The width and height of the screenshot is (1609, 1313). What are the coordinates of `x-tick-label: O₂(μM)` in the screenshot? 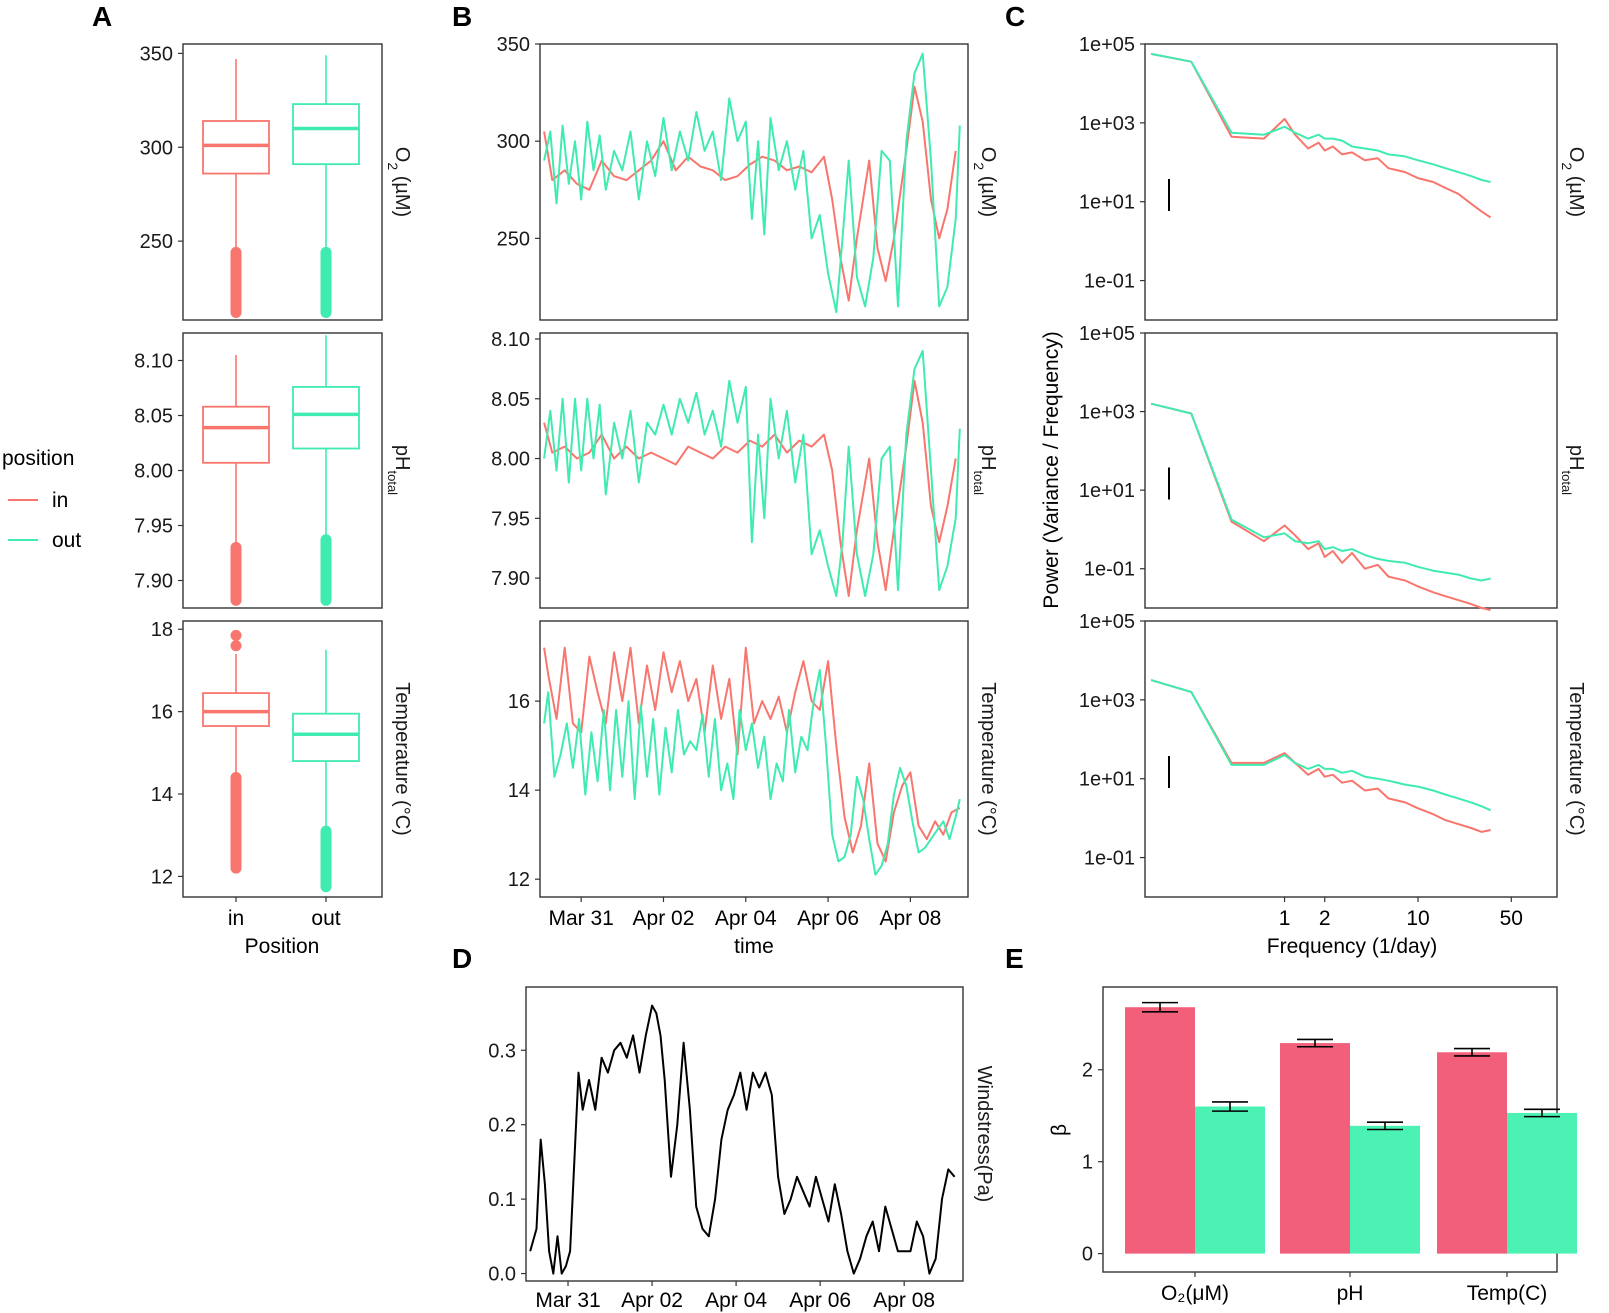 It's located at (1195, 1293).